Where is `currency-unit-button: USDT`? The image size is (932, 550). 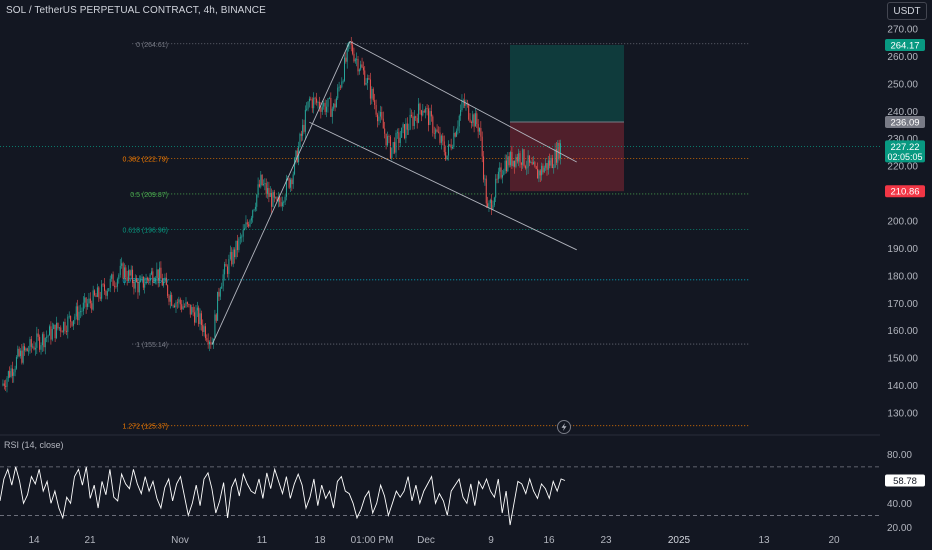
currency-unit-button: USDT is located at coordinates (907, 11).